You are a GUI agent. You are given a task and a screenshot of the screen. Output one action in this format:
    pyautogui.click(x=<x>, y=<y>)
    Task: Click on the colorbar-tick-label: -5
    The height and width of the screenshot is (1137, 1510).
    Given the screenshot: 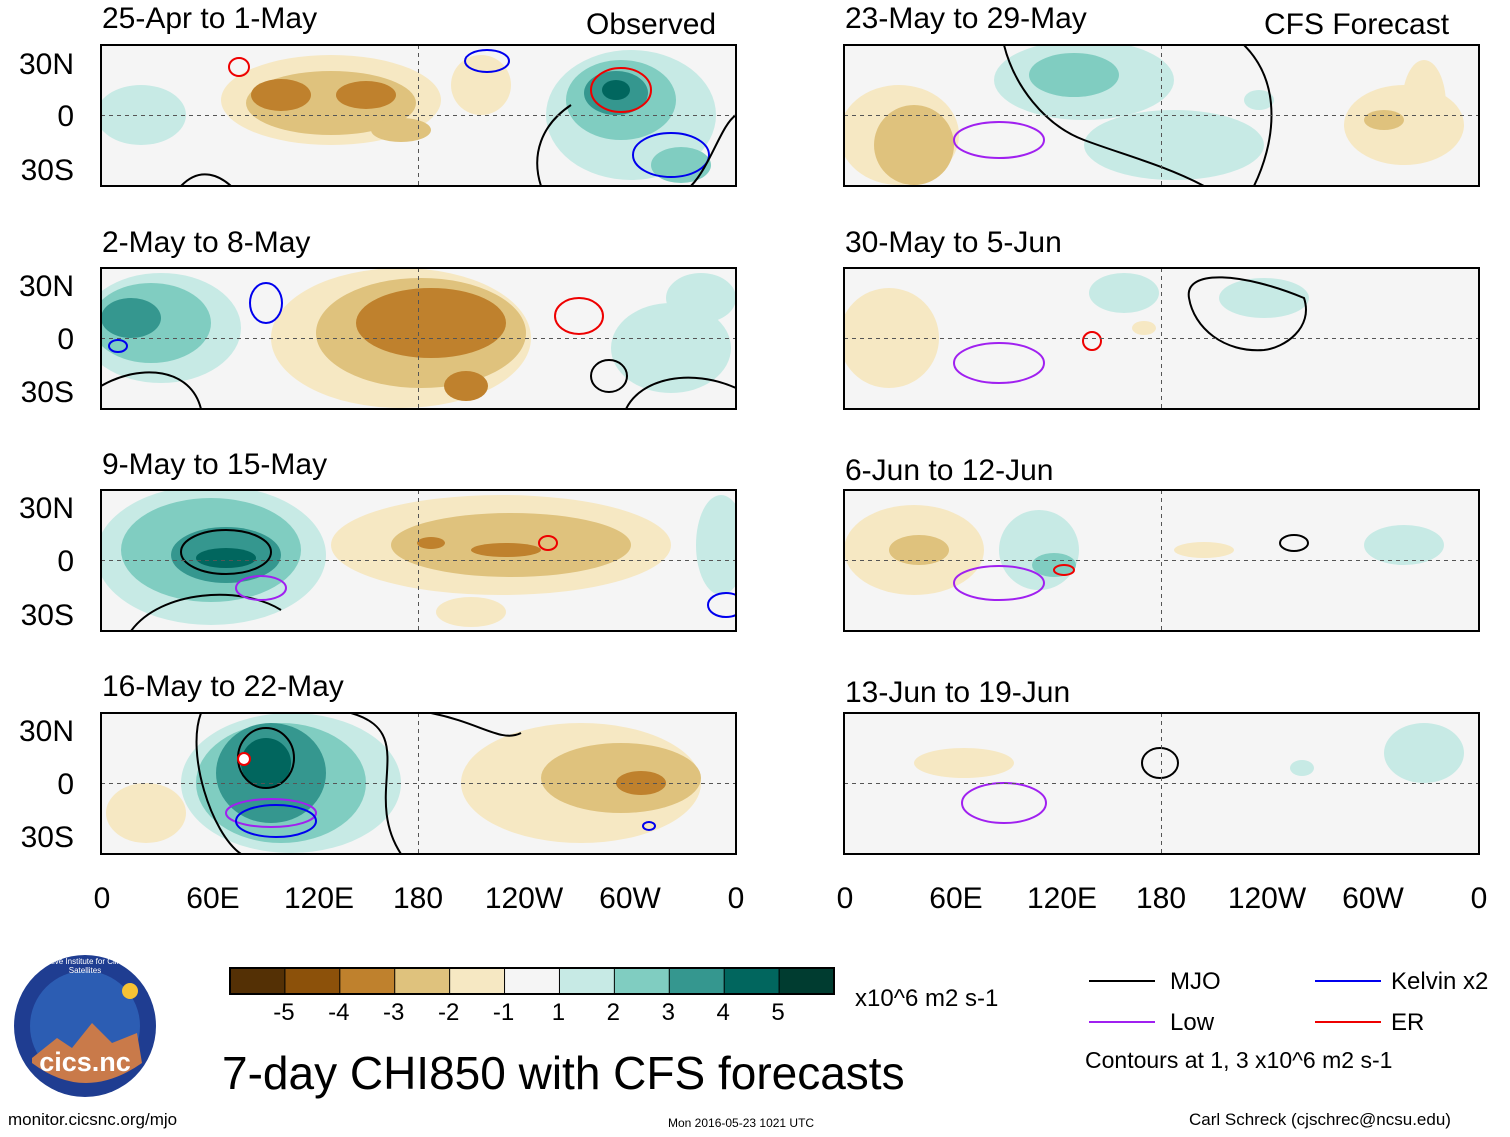 What is the action you would take?
    pyautogui.click(x=284, y=1012)
    